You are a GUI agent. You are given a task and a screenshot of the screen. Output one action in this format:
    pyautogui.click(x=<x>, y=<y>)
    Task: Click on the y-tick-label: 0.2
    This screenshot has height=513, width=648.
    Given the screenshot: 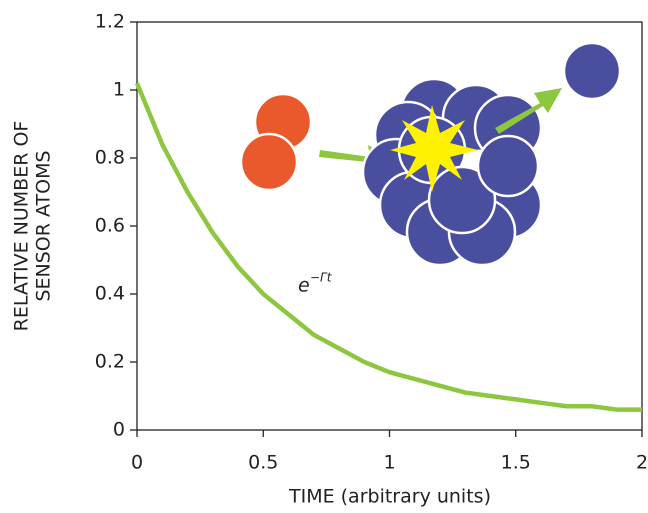 What is the action you would take?
    pyautogui.click(x=110, y=362)
    